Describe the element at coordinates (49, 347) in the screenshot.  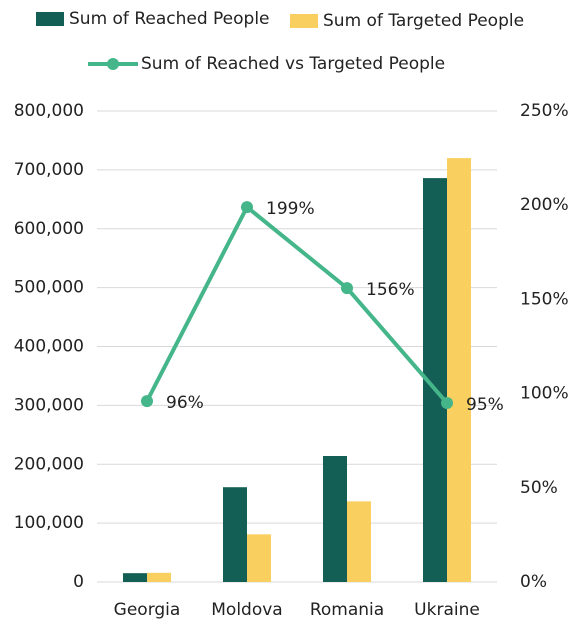
I see `y-tick-label: 400,000` at that location.